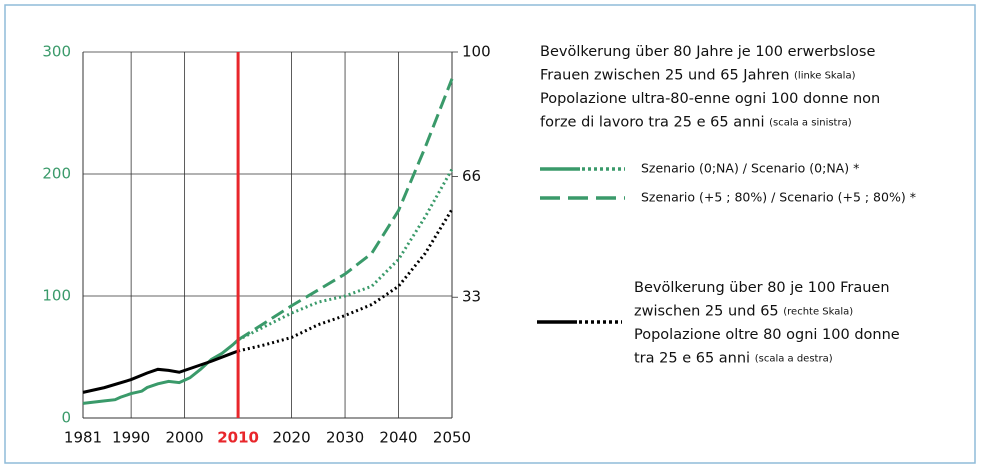 This screenshot has width=981, height=468. I want to click on x-tick-label: 2010, so click(238, 438).